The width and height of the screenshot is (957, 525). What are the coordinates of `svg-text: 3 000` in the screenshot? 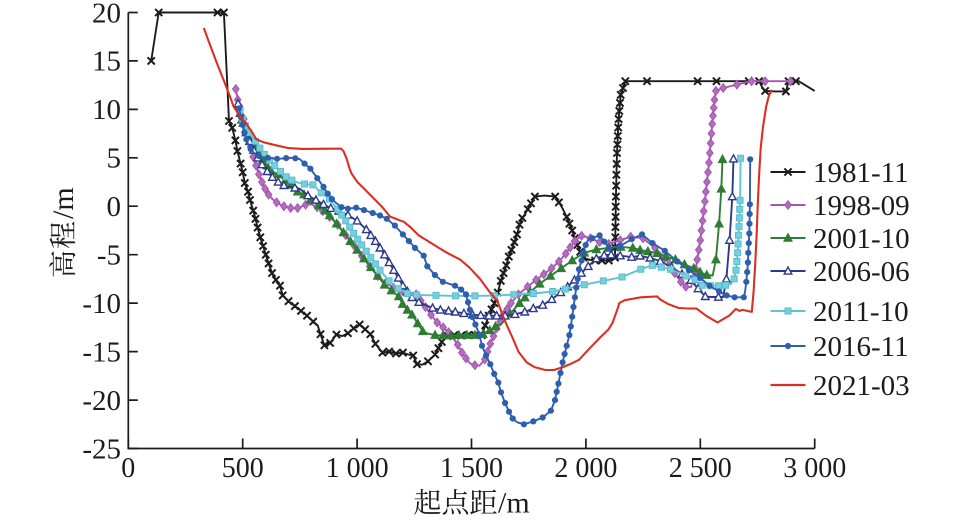 It's located at (814, 468).